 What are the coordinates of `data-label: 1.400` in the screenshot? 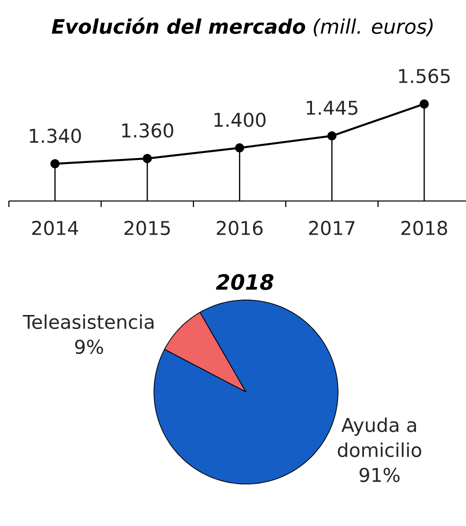 It's located at (240, 120).